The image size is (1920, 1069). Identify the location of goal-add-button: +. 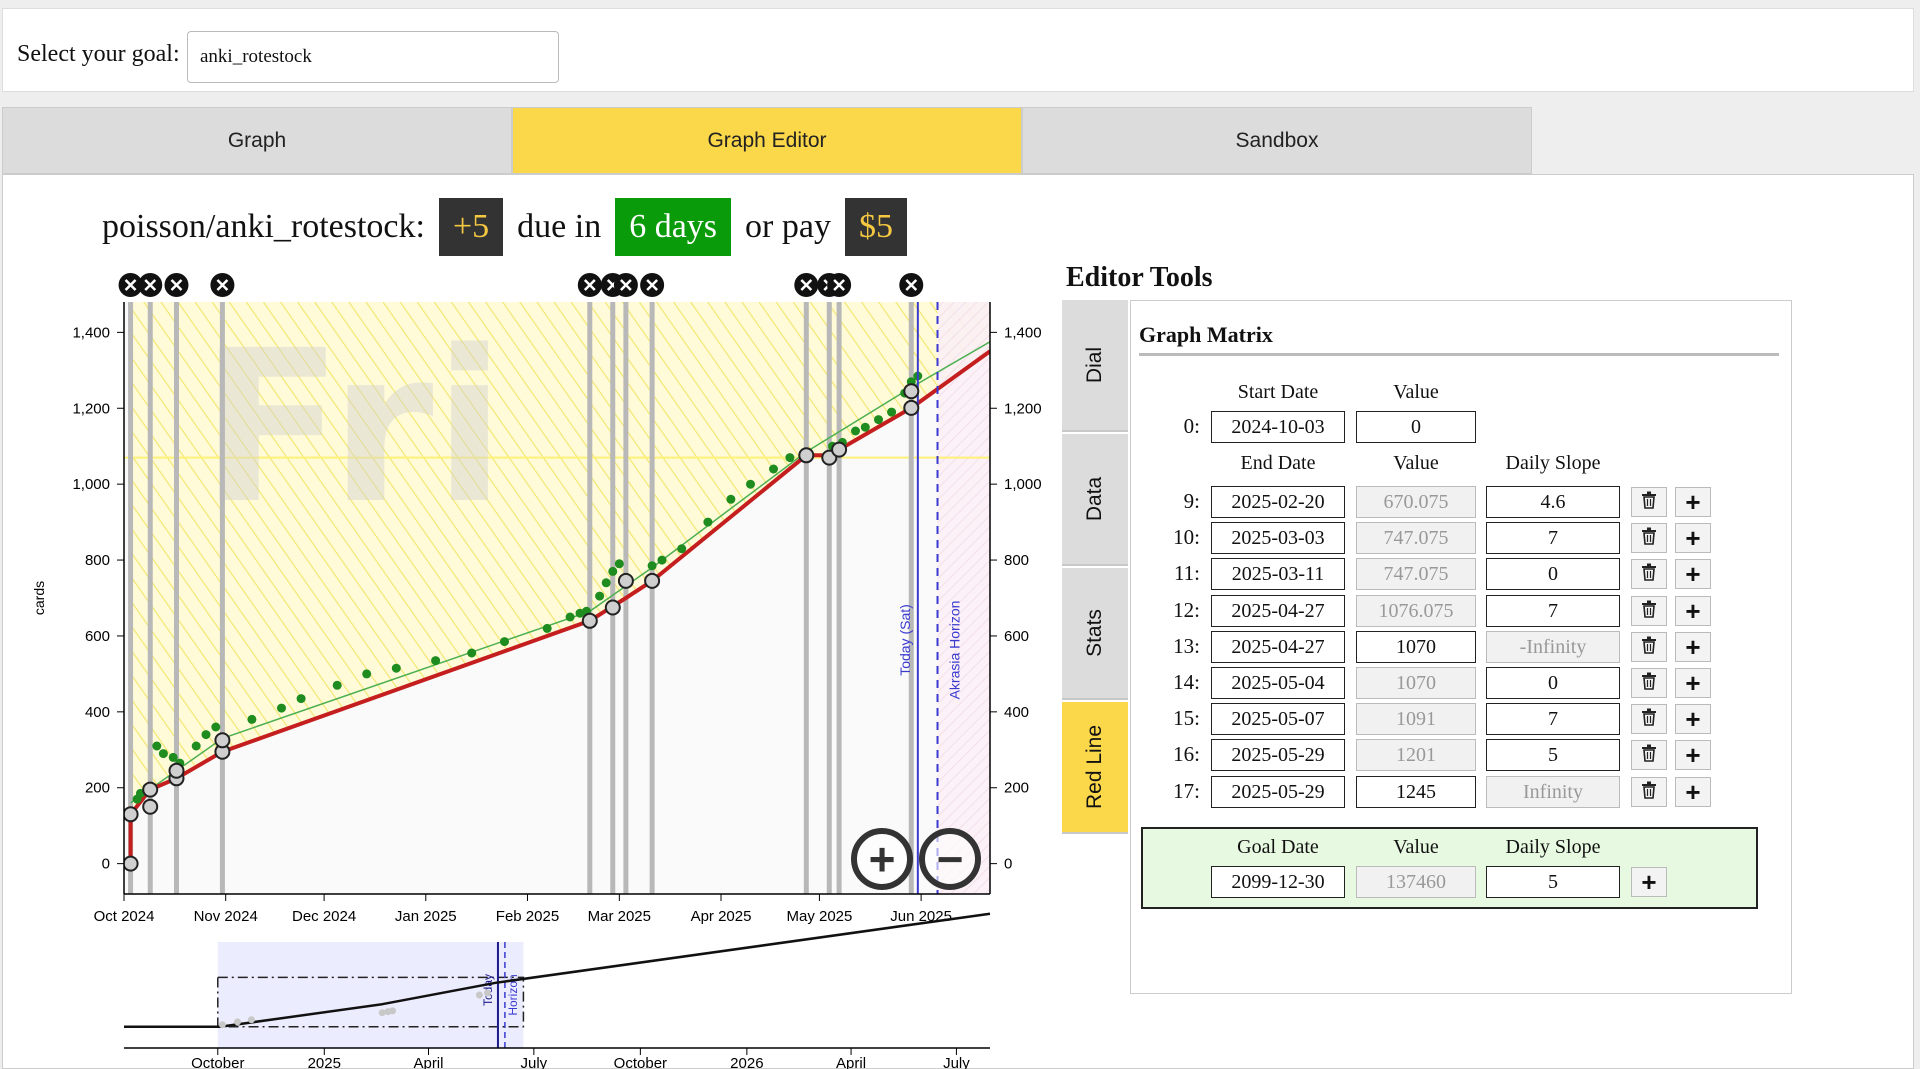
(1649, 882).